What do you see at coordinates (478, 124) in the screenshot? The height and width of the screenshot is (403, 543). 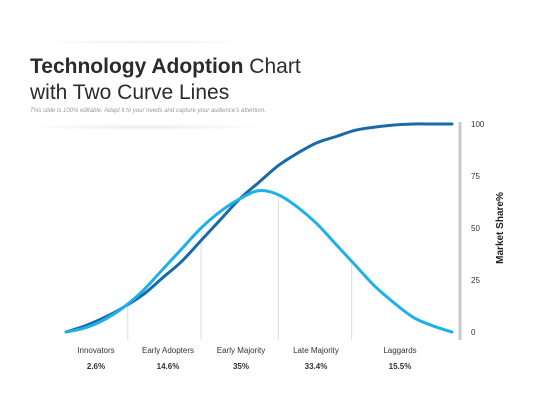 I see `y-tick-label: 100` at bounding box center [478, 124].